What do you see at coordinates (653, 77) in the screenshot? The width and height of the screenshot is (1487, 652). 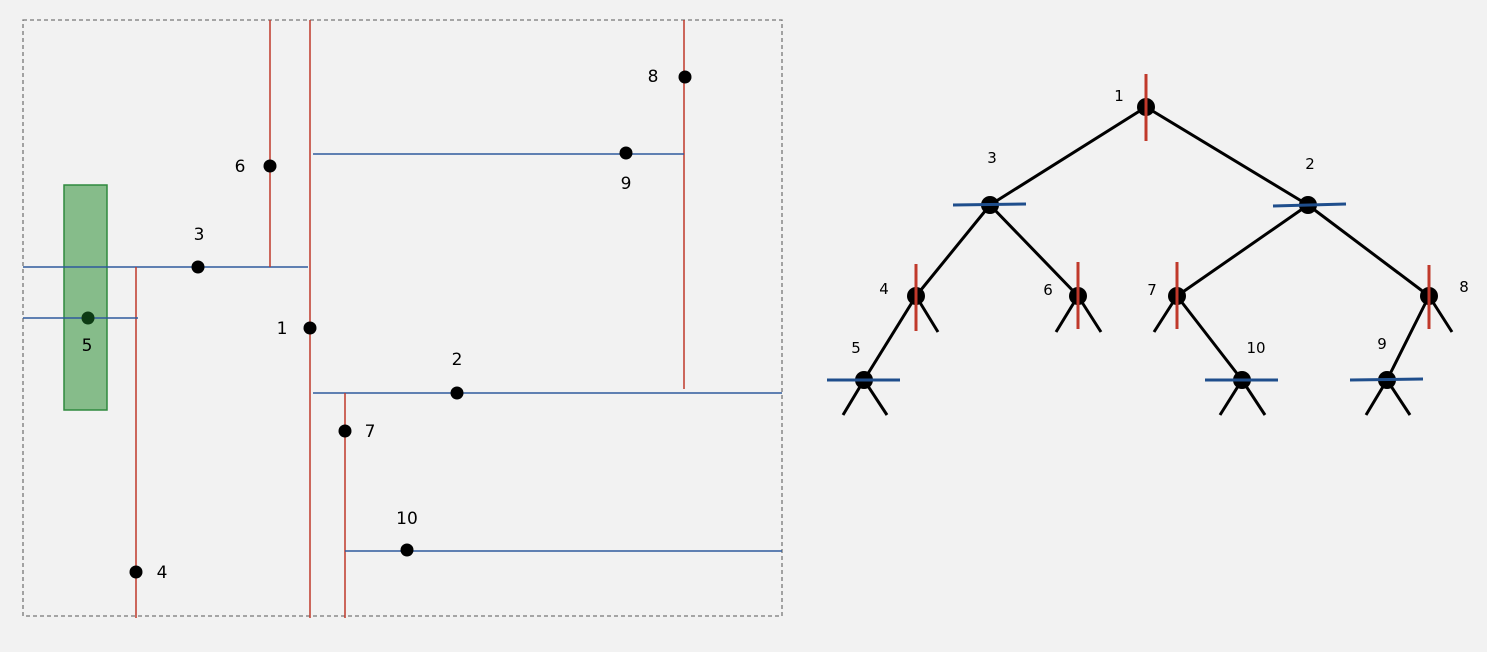 I see `plane-label-8: 8` at bounding box center [653, 77].